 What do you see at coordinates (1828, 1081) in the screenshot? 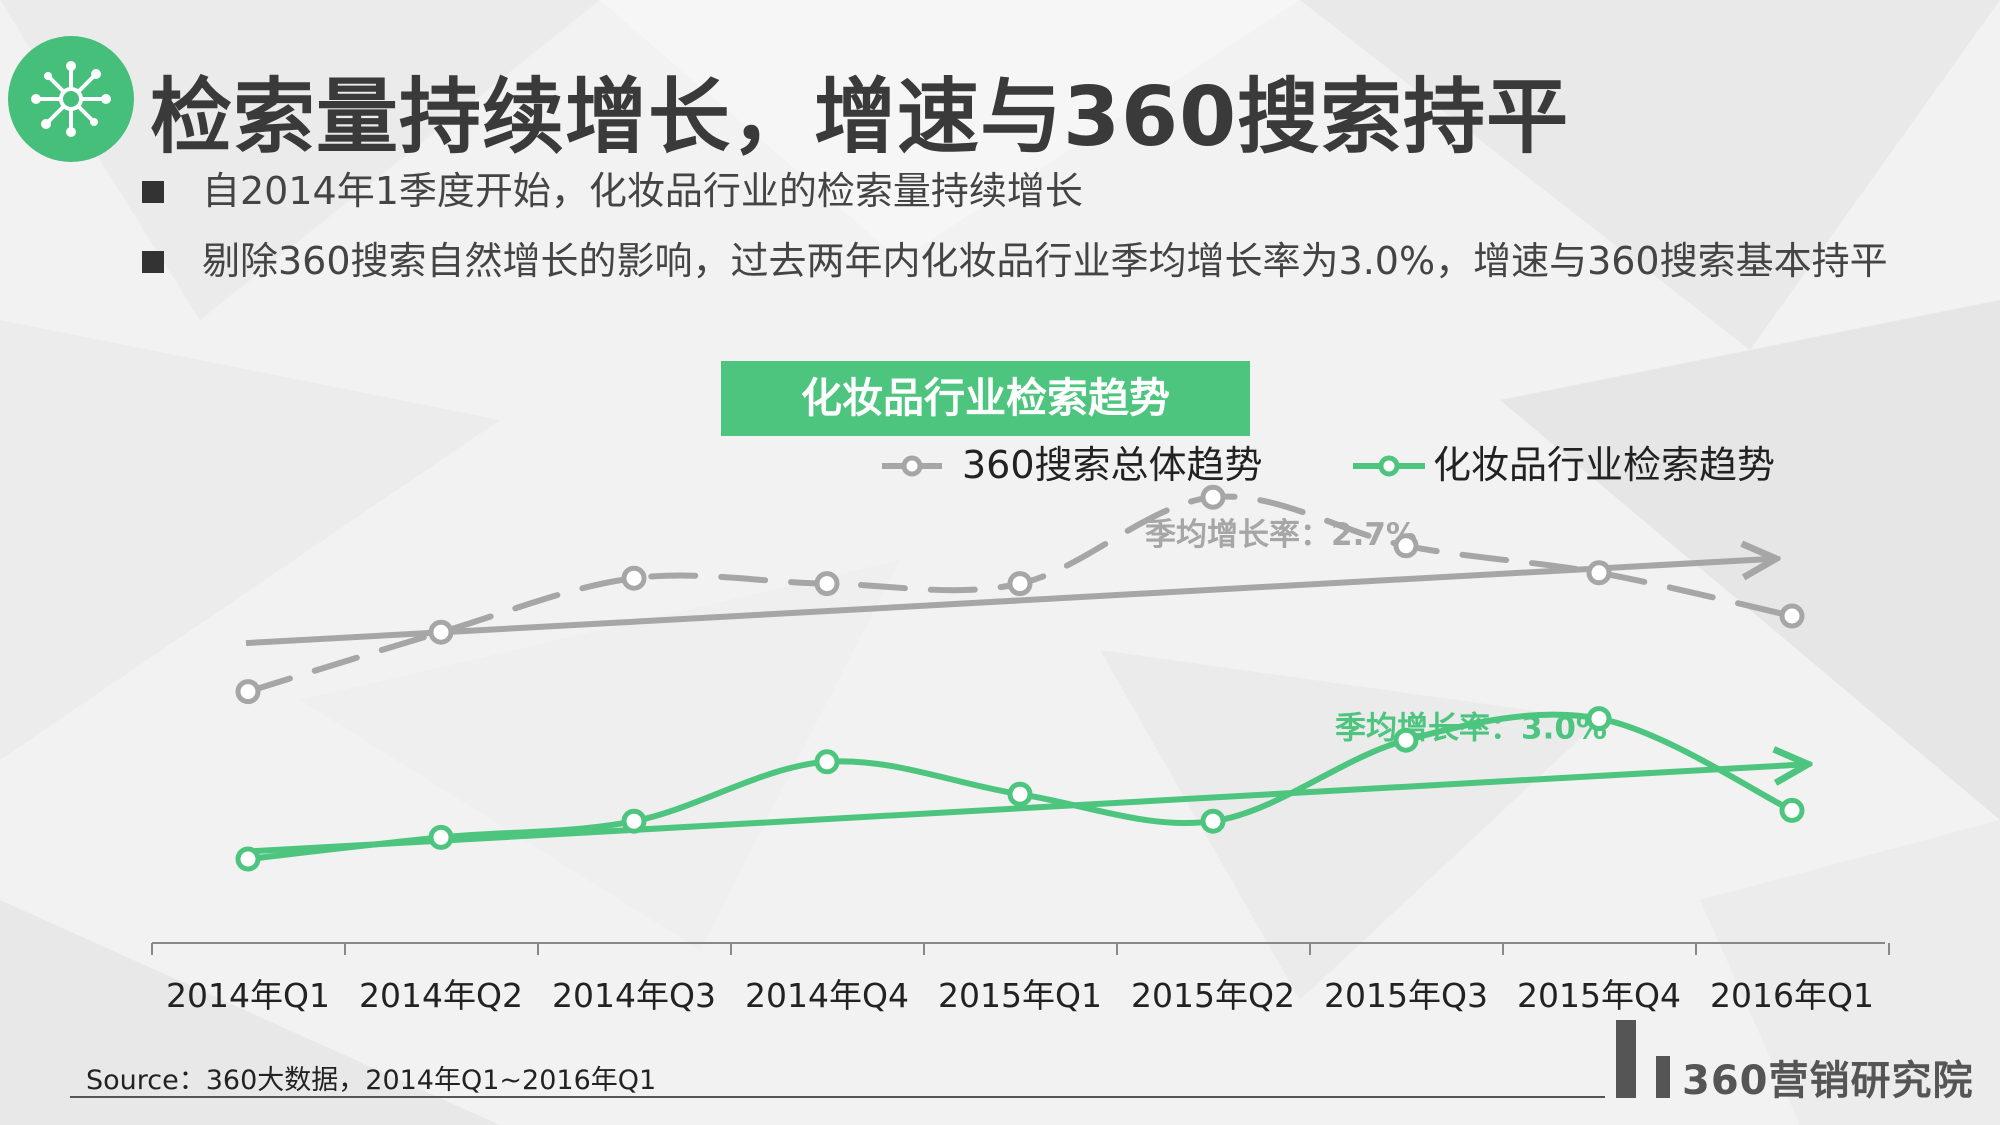
I see `brand-name: 360营销研究院` at bounding box center [1828, 1081].